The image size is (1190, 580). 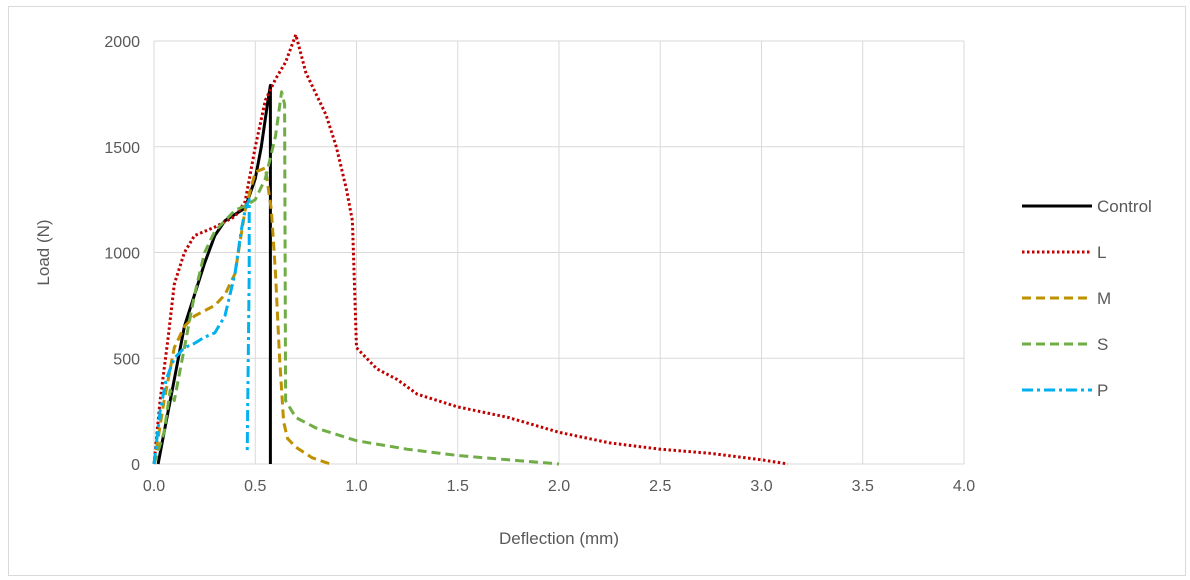 What do you see at coordinates (122, 254) in the screenshot?
I see `y-tick-label: 1000` at bounding box center [122, 254].